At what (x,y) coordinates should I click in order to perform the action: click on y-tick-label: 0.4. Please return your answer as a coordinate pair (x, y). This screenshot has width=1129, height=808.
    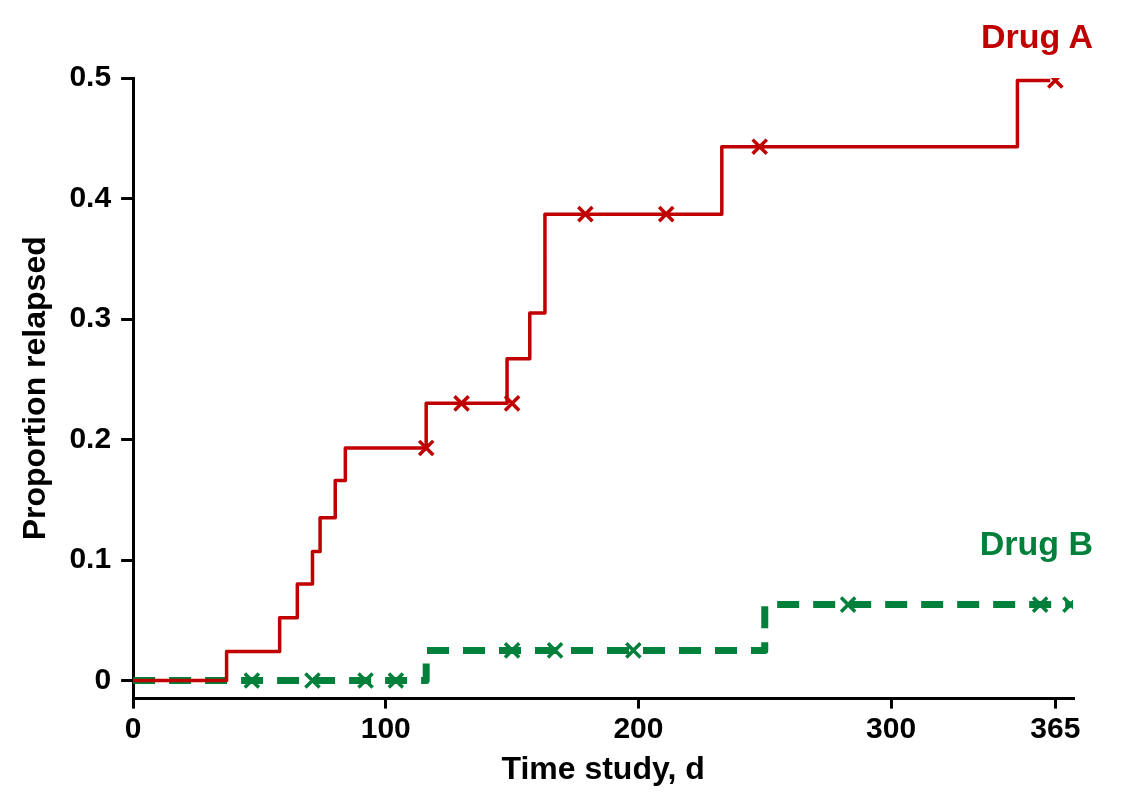
    Looking at the image, I should click on (90, 196).